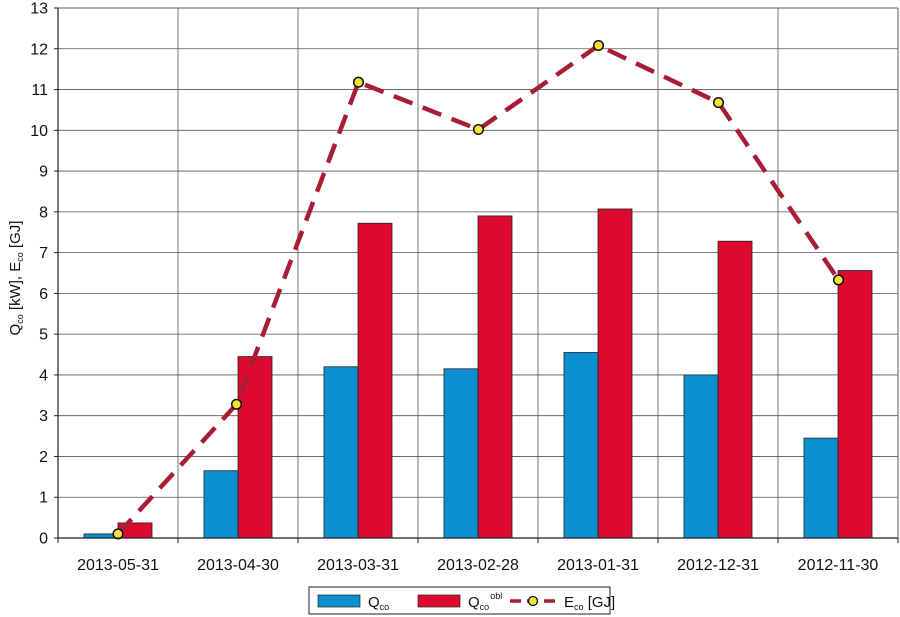  I want to click on y-tick-label-6: 6, so click(43, 294).